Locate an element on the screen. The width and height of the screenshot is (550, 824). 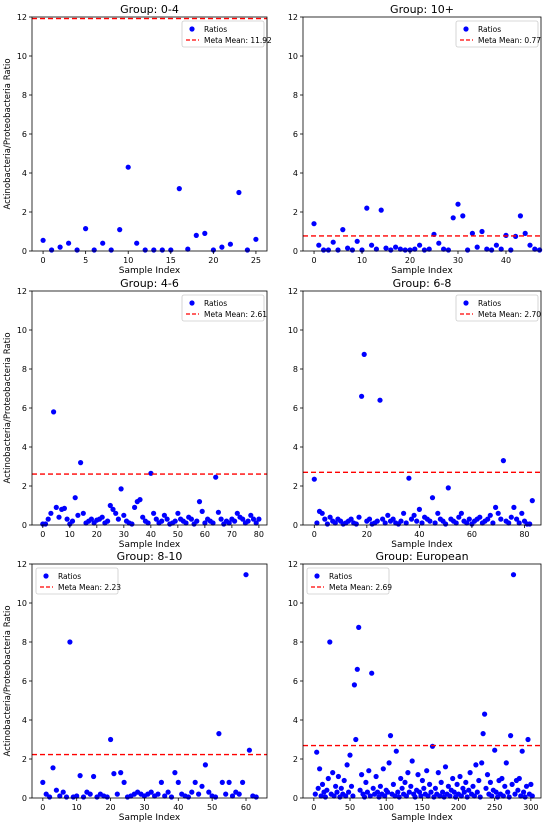
x-tick-label: 25 is located at coordinates (256, 260).